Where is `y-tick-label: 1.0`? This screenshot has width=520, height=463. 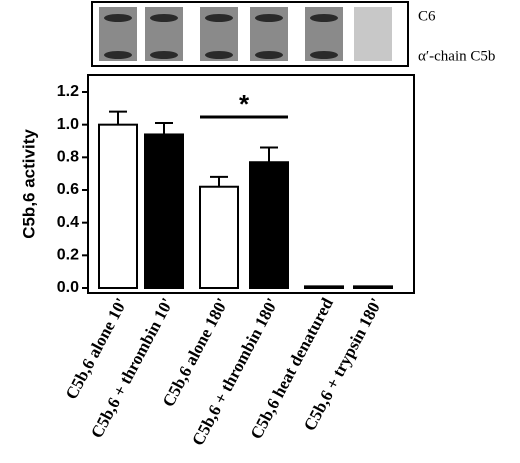
y-tick-label: 1.0 is located at coordinates (68, 124).